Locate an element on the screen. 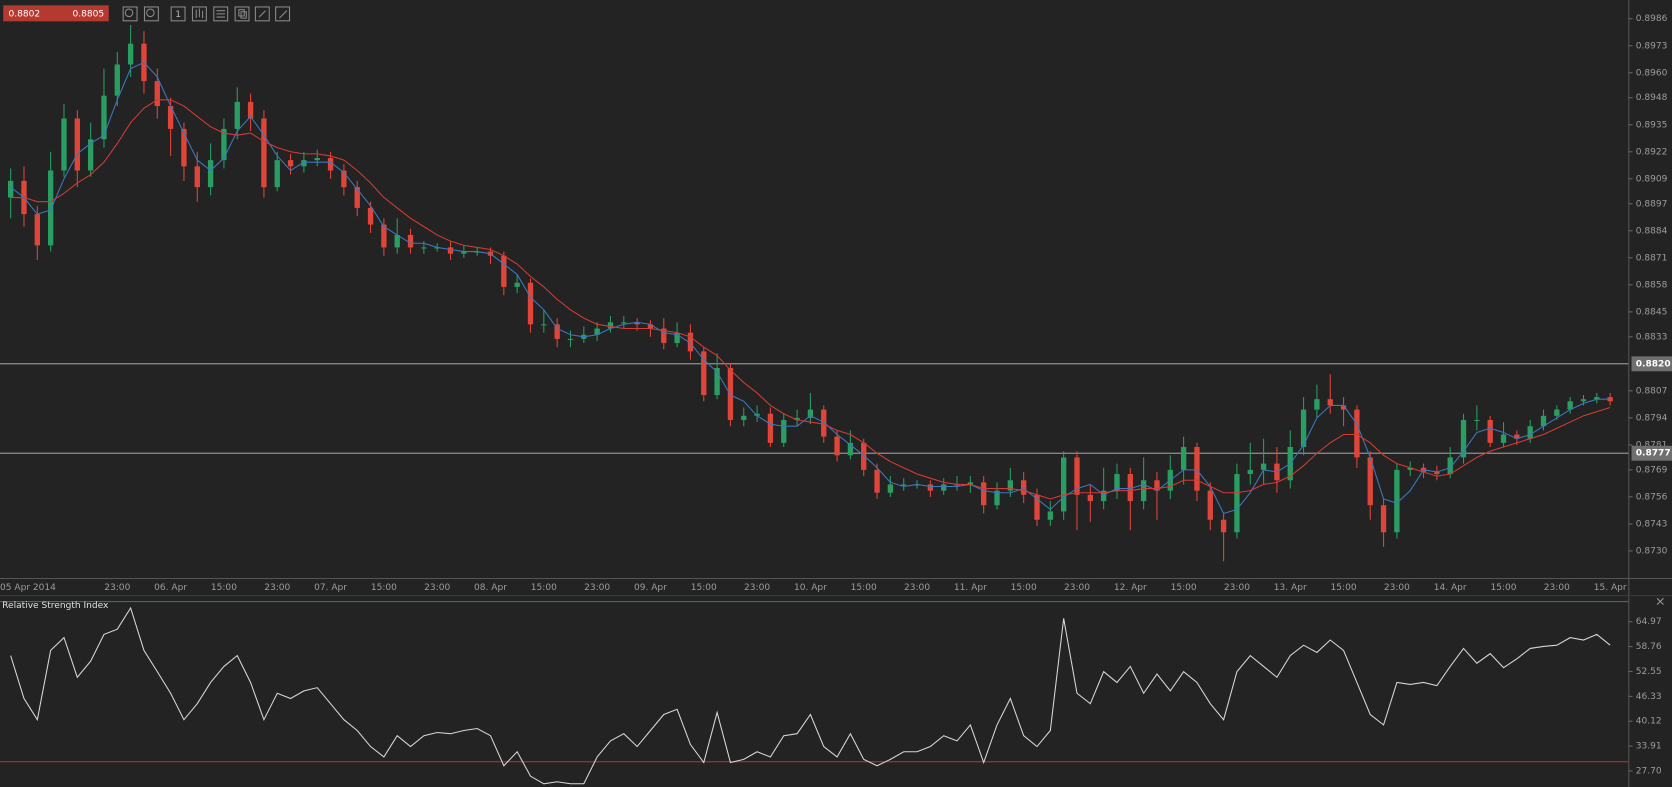 This screenshot has width=1672, height=787. chart-type-button is located at coordinates (199, 14).